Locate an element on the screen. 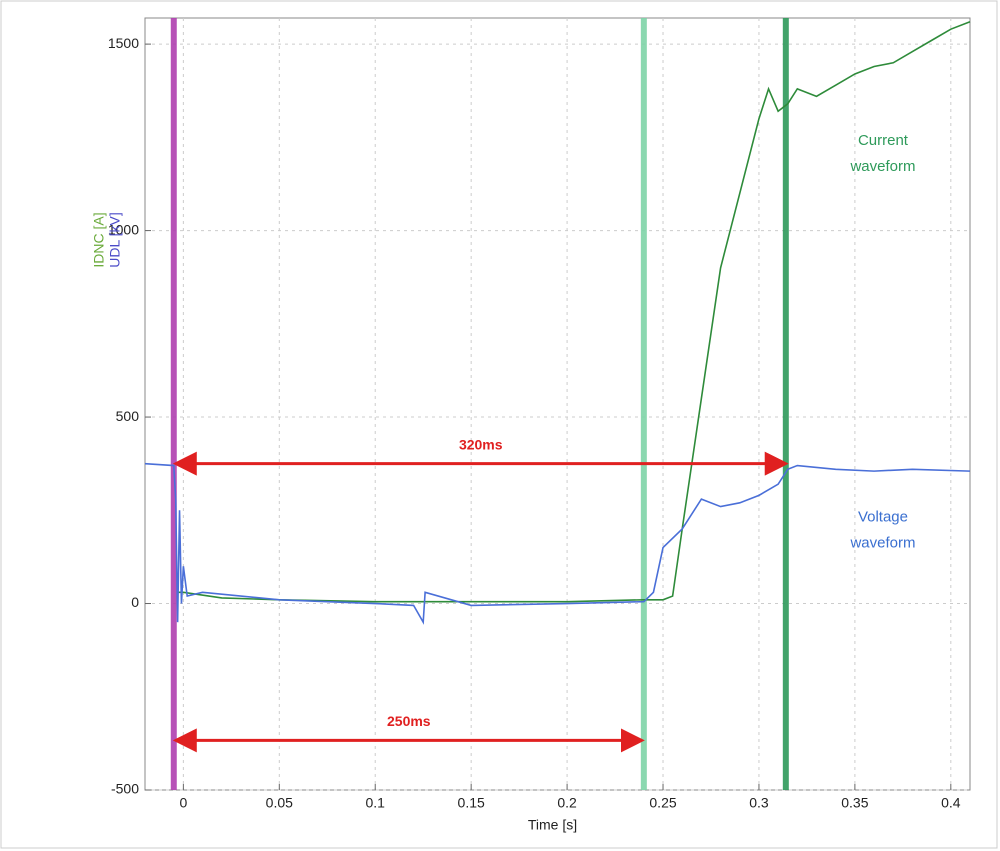 The image size is (1000, 851). arrow-label: 320ms is located at coordinates (481, 444).